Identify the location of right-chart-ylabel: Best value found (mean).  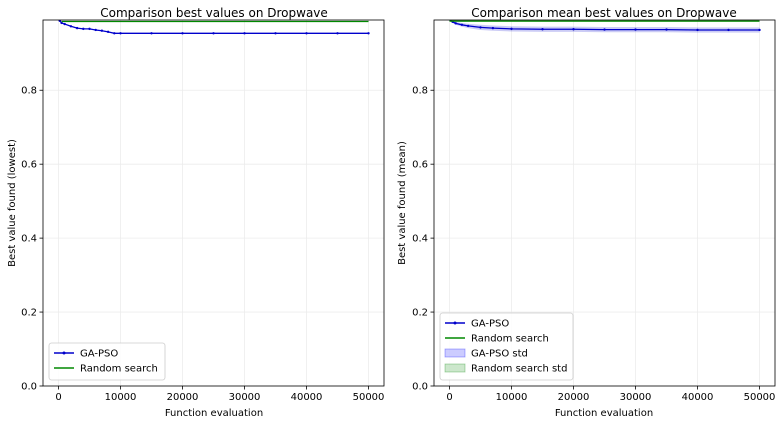
(402, 203).